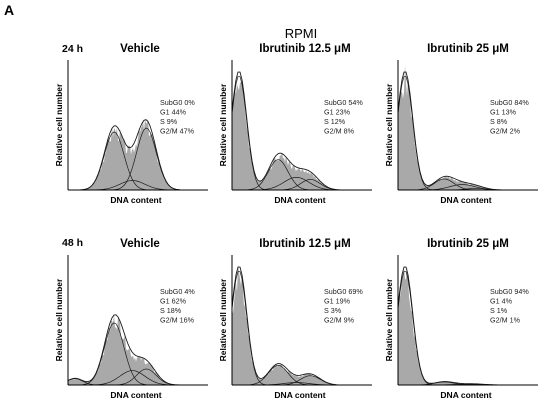 Image resolution: width=550 pixels, height=402 pixels. I want to click on cell-cycle-stat: G2/M 8%, so click(339, 131).